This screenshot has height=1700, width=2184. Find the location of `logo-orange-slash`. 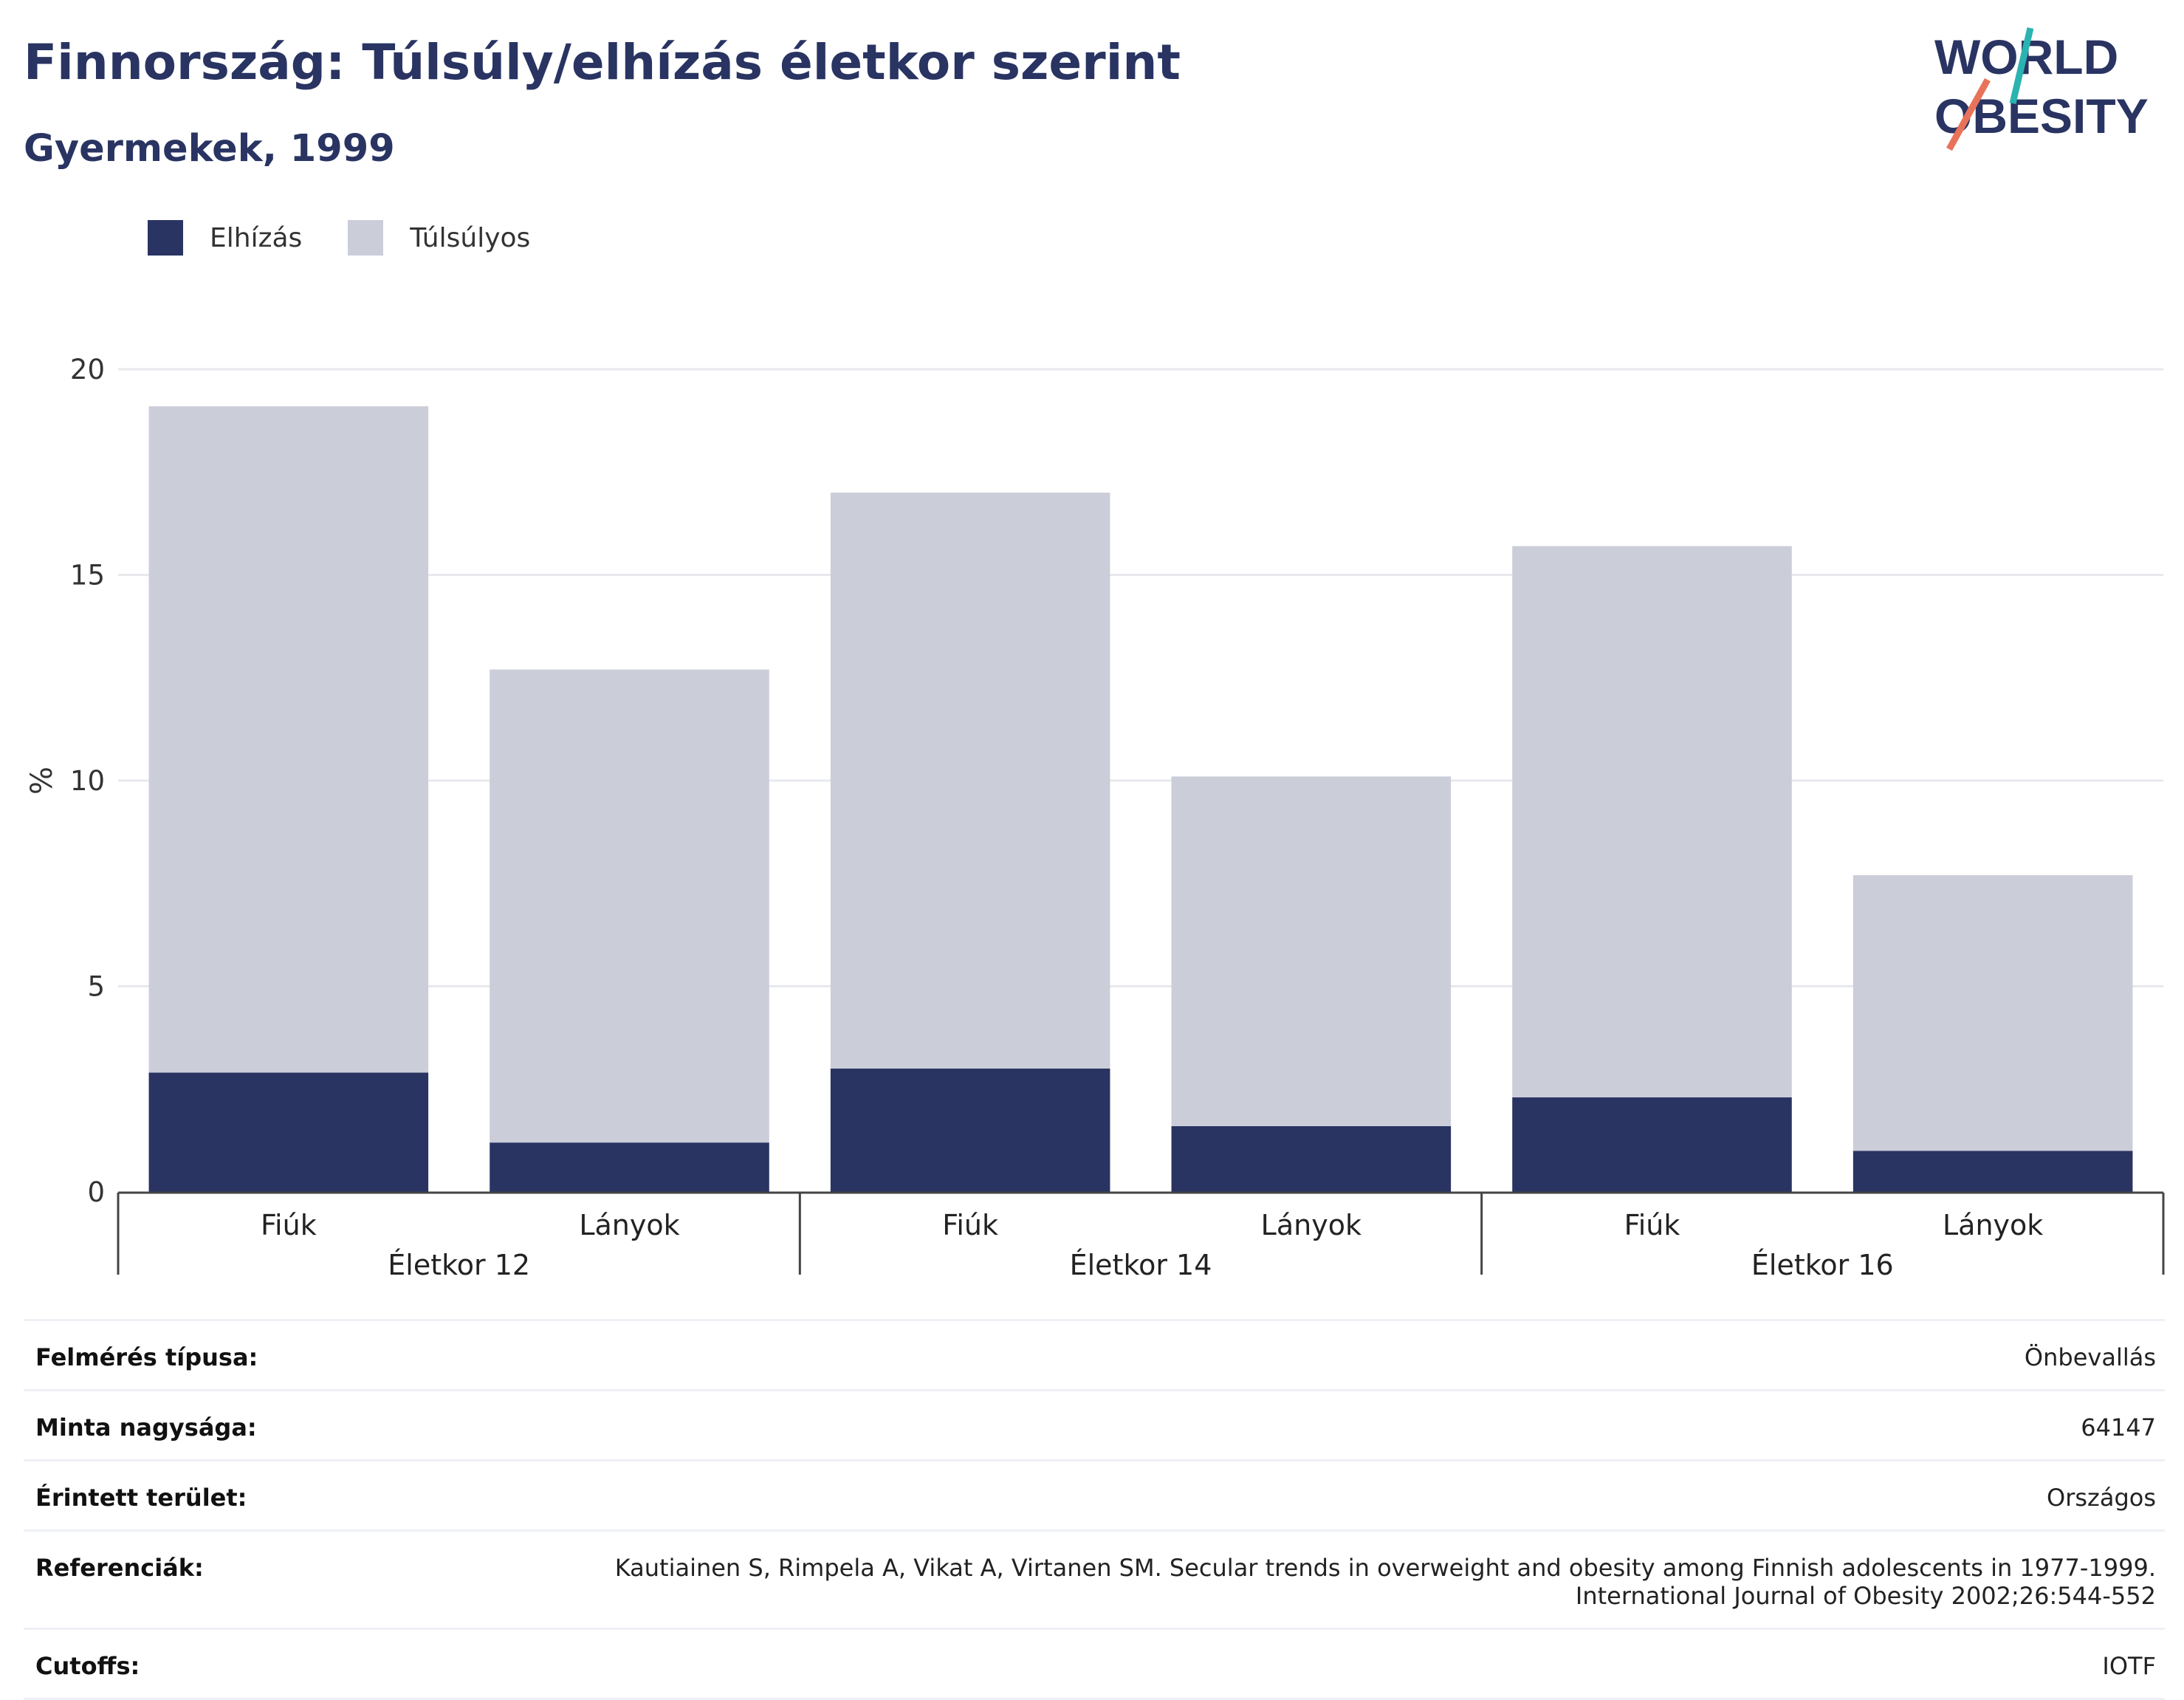

logo-orange-slash is located at coordinates (1968, 114).